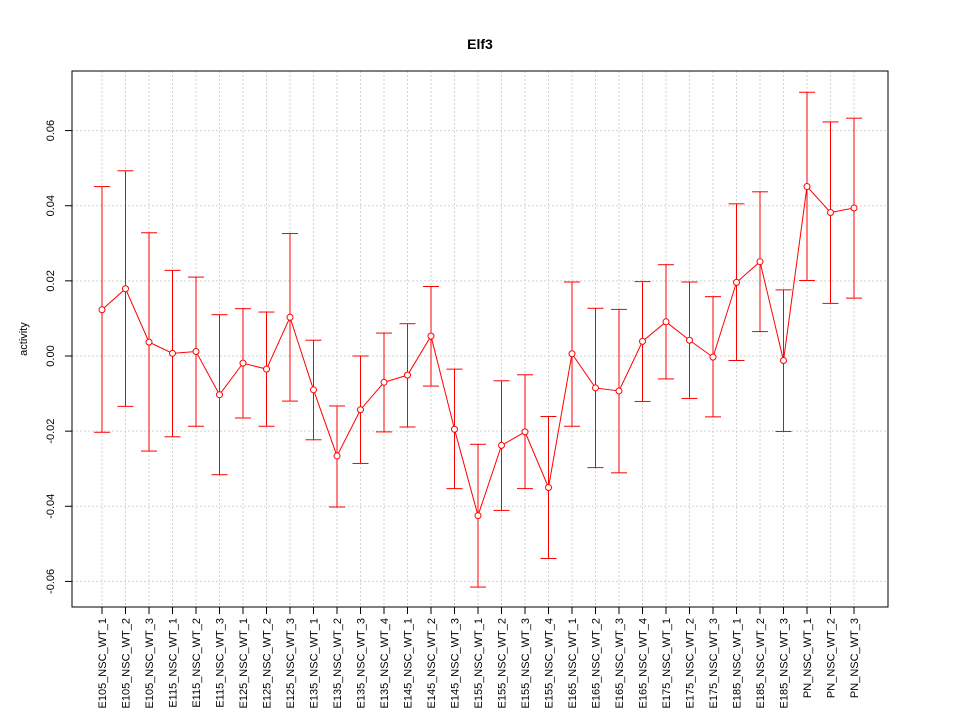 This screenshot has height=720, width=960. Describe the element at coordinates (714, 663) in the screenshot. I see `x-tick-label: E175_NSC_WT_3` at that location.